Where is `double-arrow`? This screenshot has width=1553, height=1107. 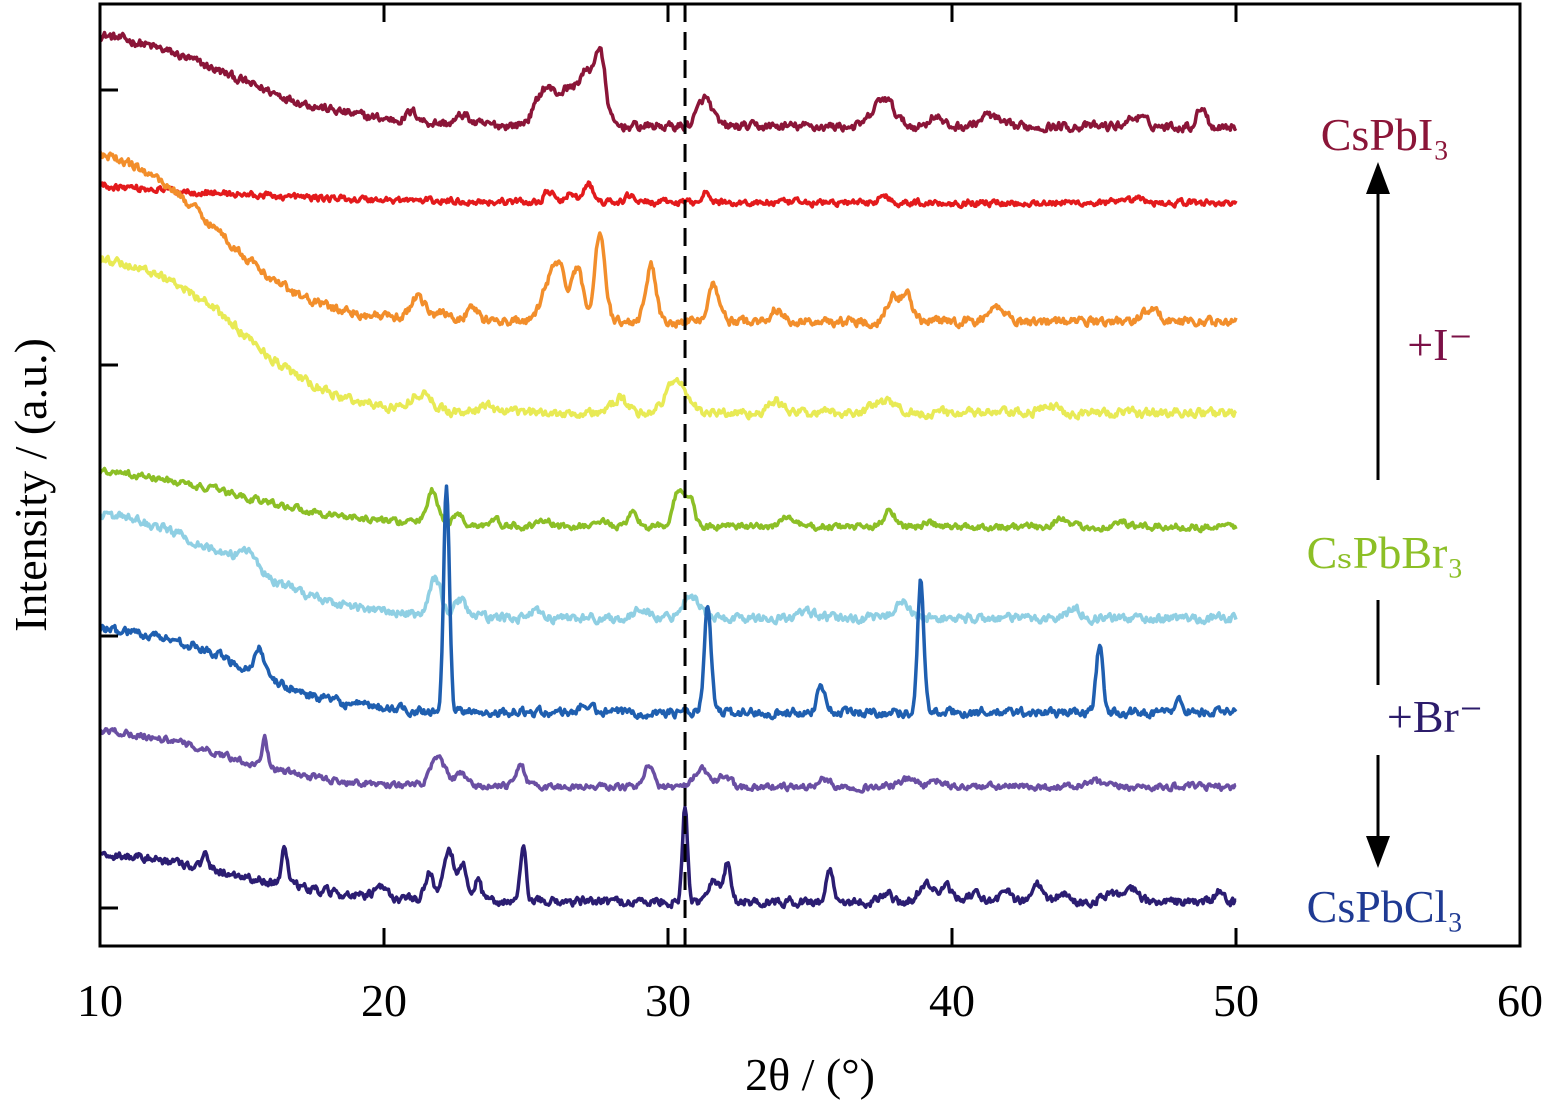 double-arrow is located at coordinates (1378, 515).